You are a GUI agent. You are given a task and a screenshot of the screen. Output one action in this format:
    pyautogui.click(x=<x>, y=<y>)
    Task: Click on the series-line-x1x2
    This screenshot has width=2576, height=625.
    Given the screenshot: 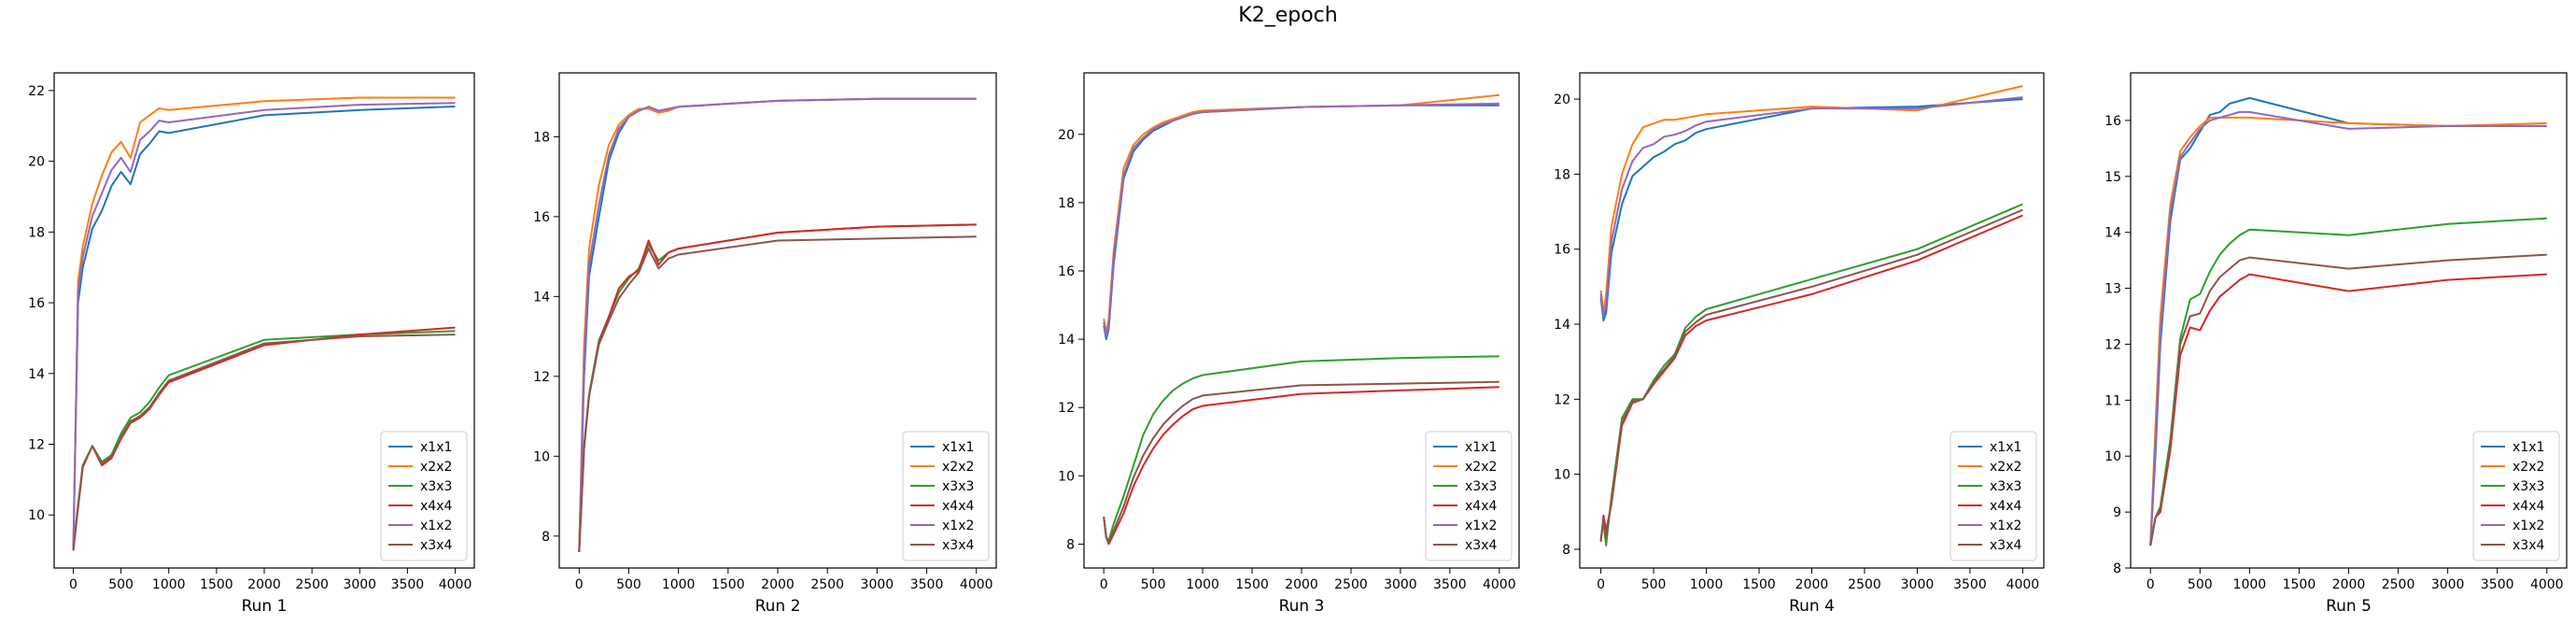 What is the action you would take?
    pyautogui.click(x=264, y=327)
    